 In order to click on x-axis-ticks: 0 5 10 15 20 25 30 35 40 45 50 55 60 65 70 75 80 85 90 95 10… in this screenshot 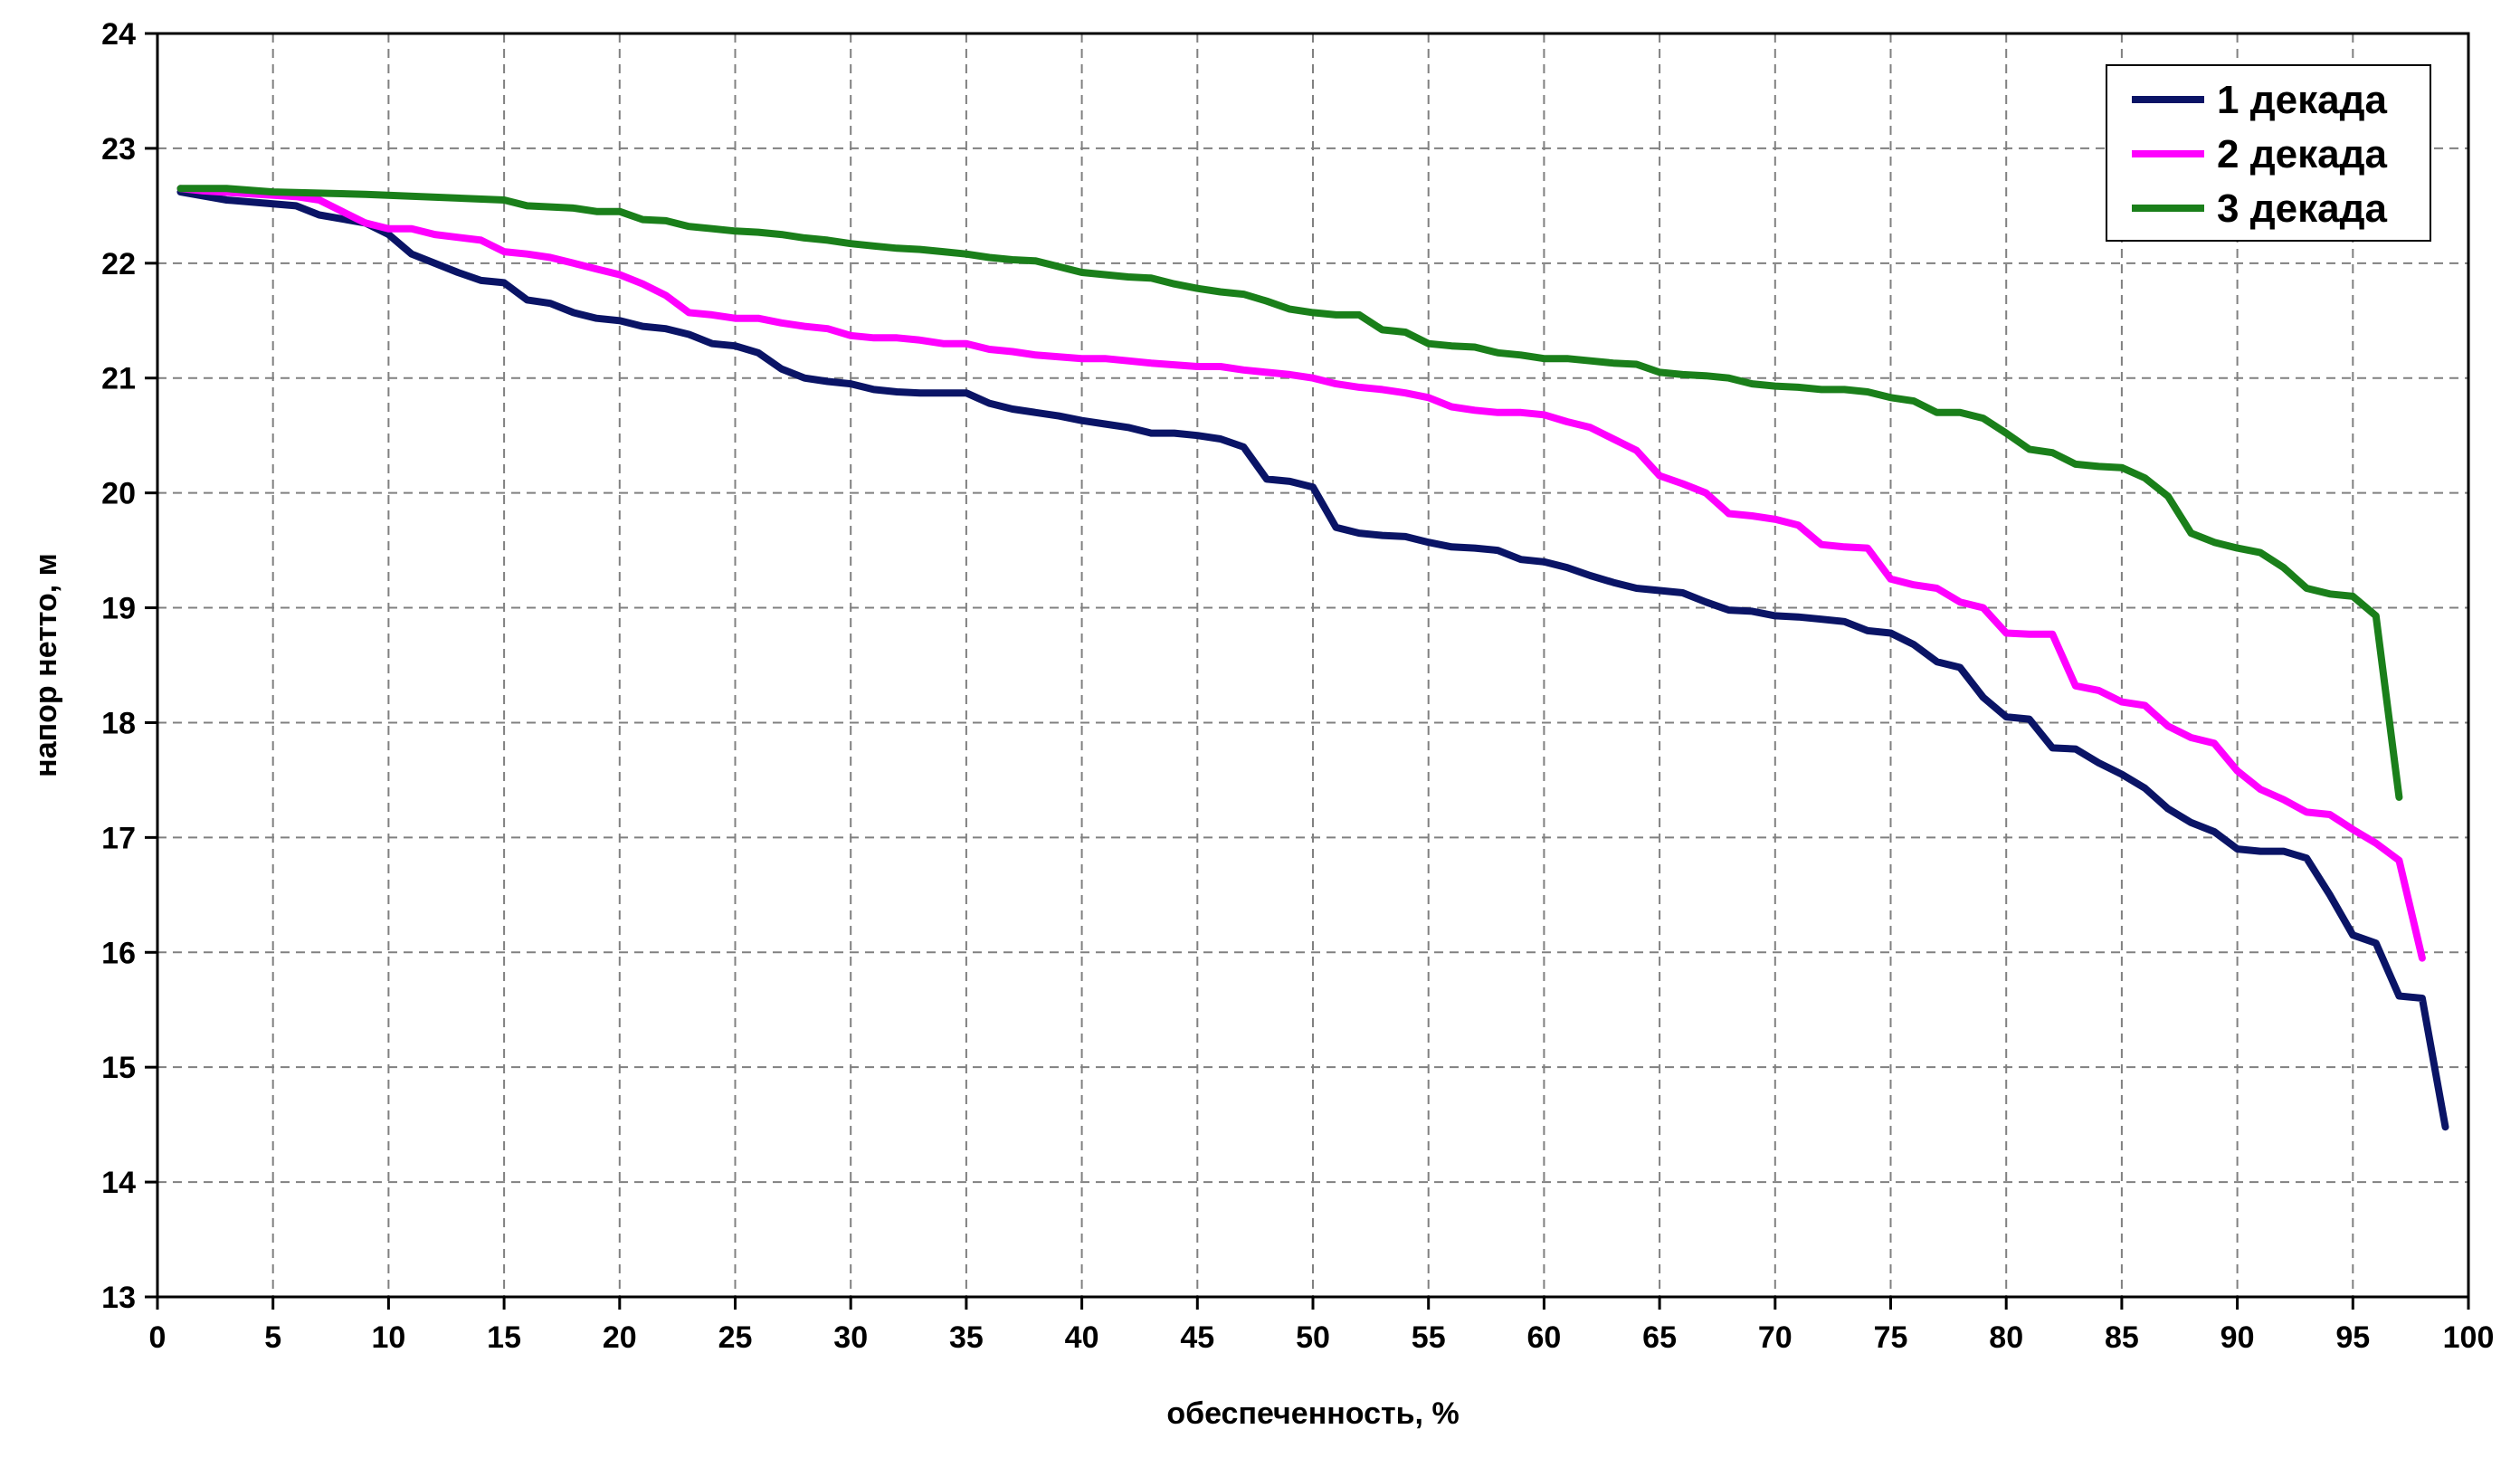, I will do `click(1322, 1326)`.